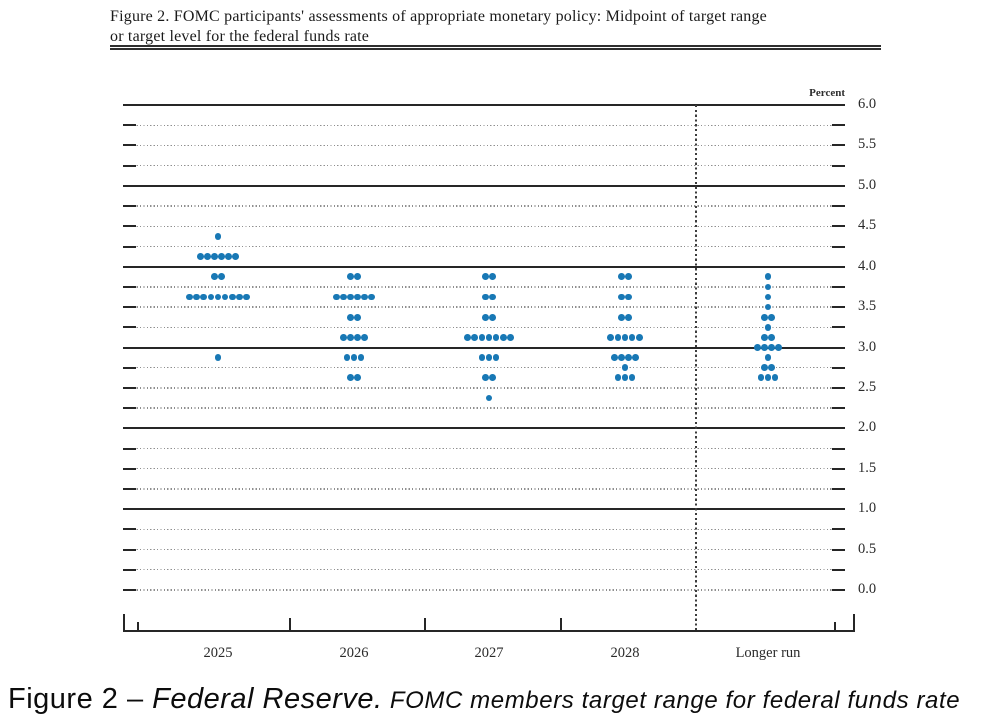  I want to click on y-axis-label-1.5: 1.5, so click(867, 467).